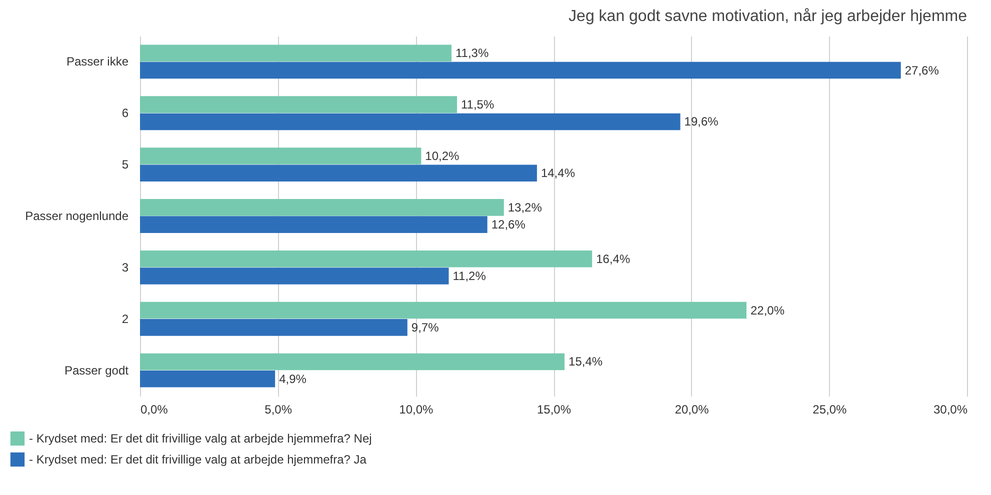 The image size is (991, 495). Describe the element at coordinates (477, 105) in the screenshot. I see `data-label: 11,5%` at that location.